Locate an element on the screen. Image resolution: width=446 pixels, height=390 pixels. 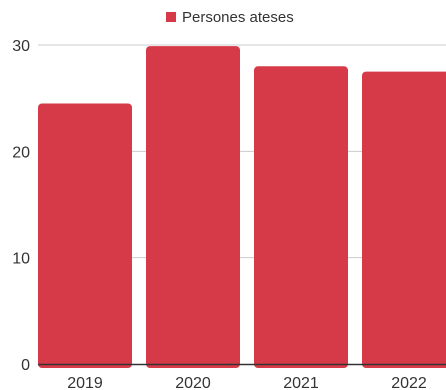
x-tick-label-2019: 2019 is located at coordinates (85, 382).